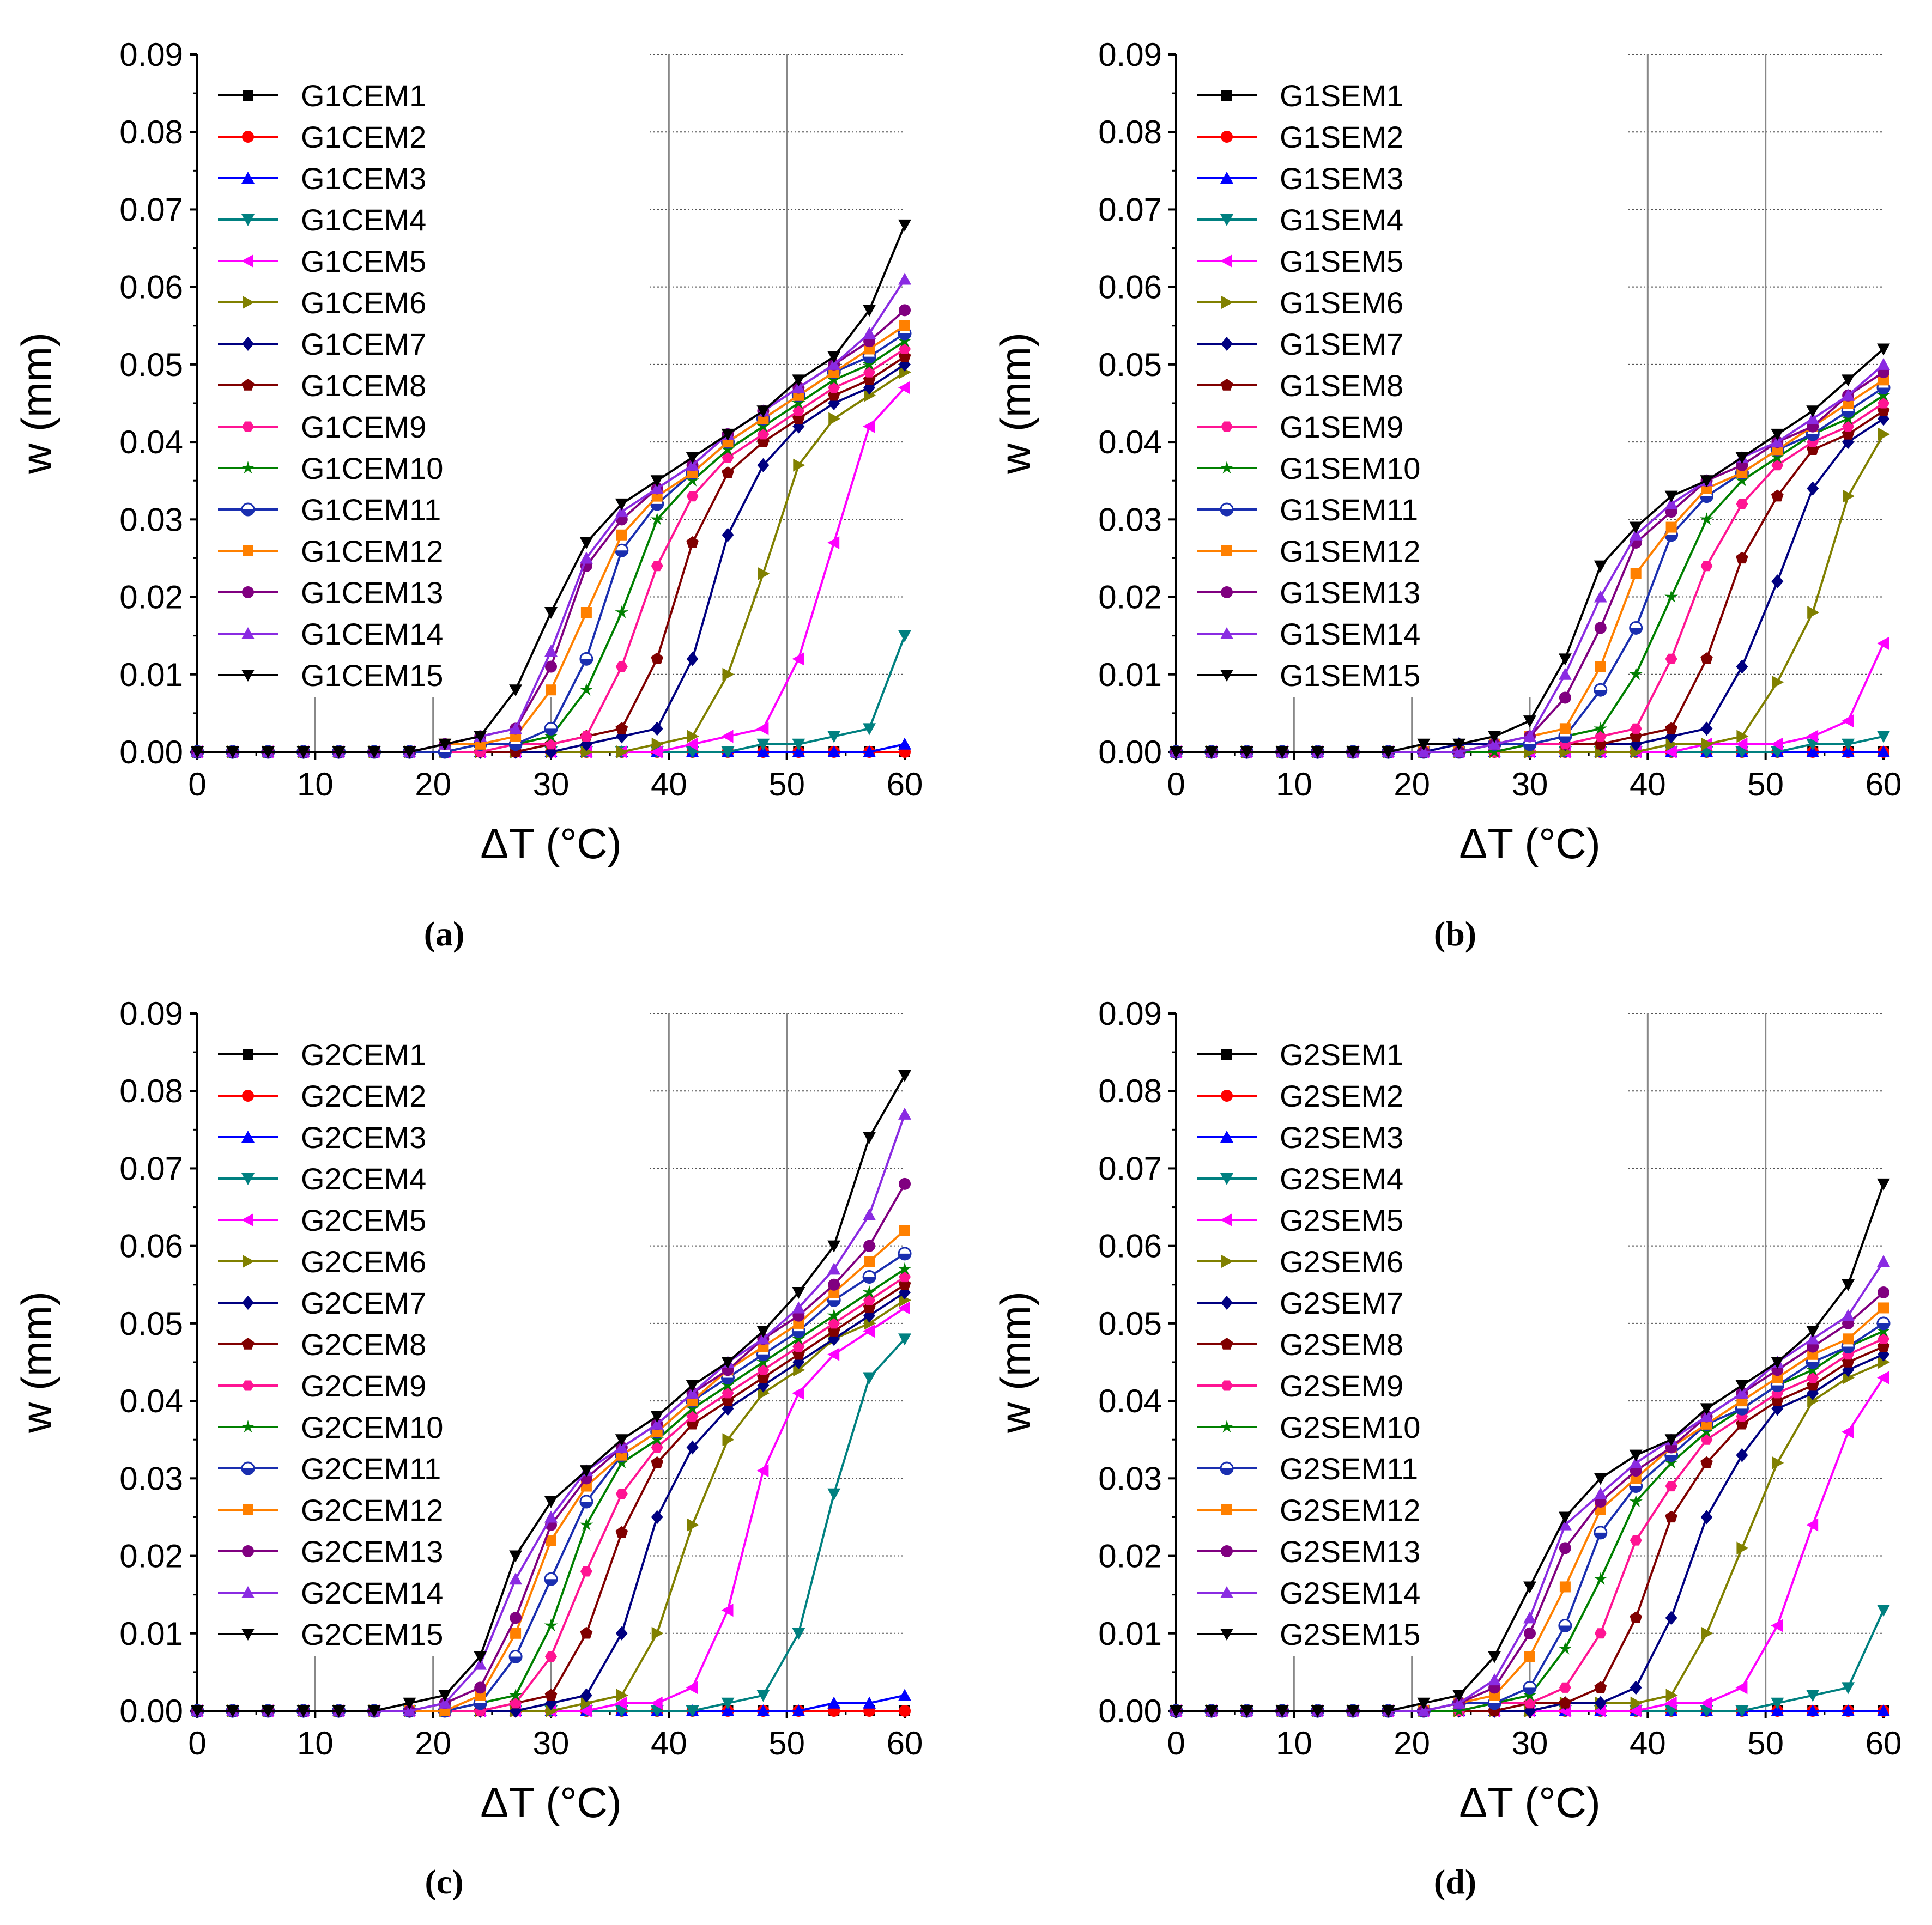 Image resolution: width=1932 pixels, height=1925 pixels. I want to click on x-tick-label: 10, so click(315, 784).